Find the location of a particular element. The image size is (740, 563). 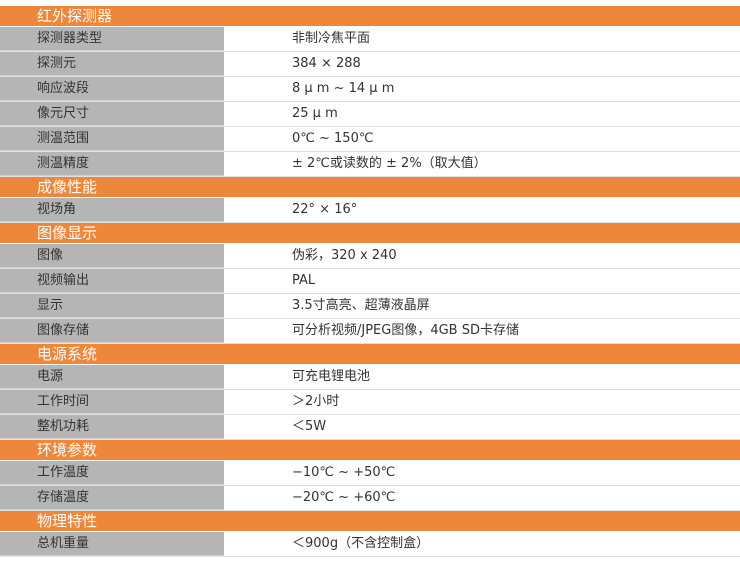

spec-label: 响应波段 is located at coordinates (112, 89).